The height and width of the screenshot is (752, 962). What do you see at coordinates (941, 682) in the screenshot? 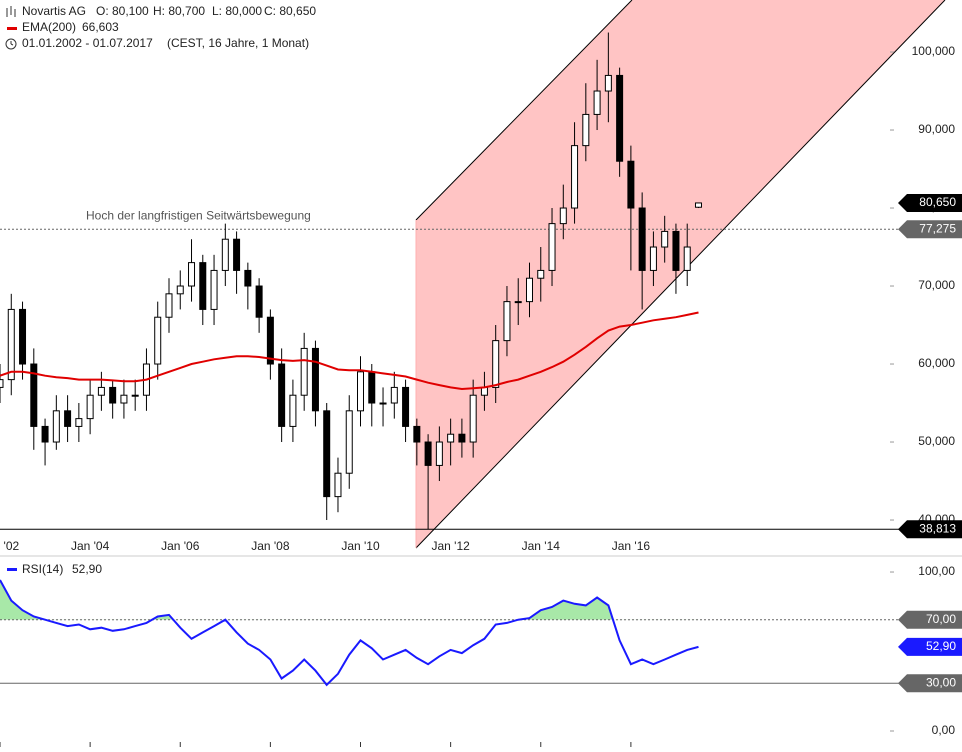
I see `price-marker-label: 30,00` at bounding box center [941, 682].